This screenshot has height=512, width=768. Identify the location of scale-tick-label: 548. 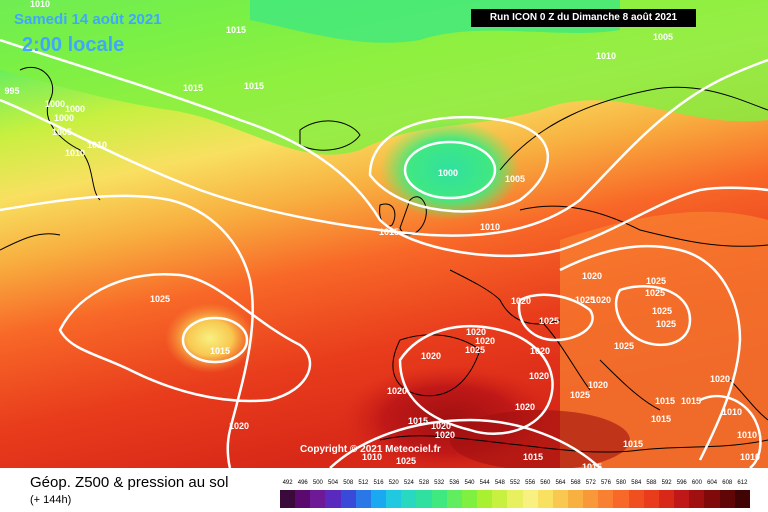
(499, 483).